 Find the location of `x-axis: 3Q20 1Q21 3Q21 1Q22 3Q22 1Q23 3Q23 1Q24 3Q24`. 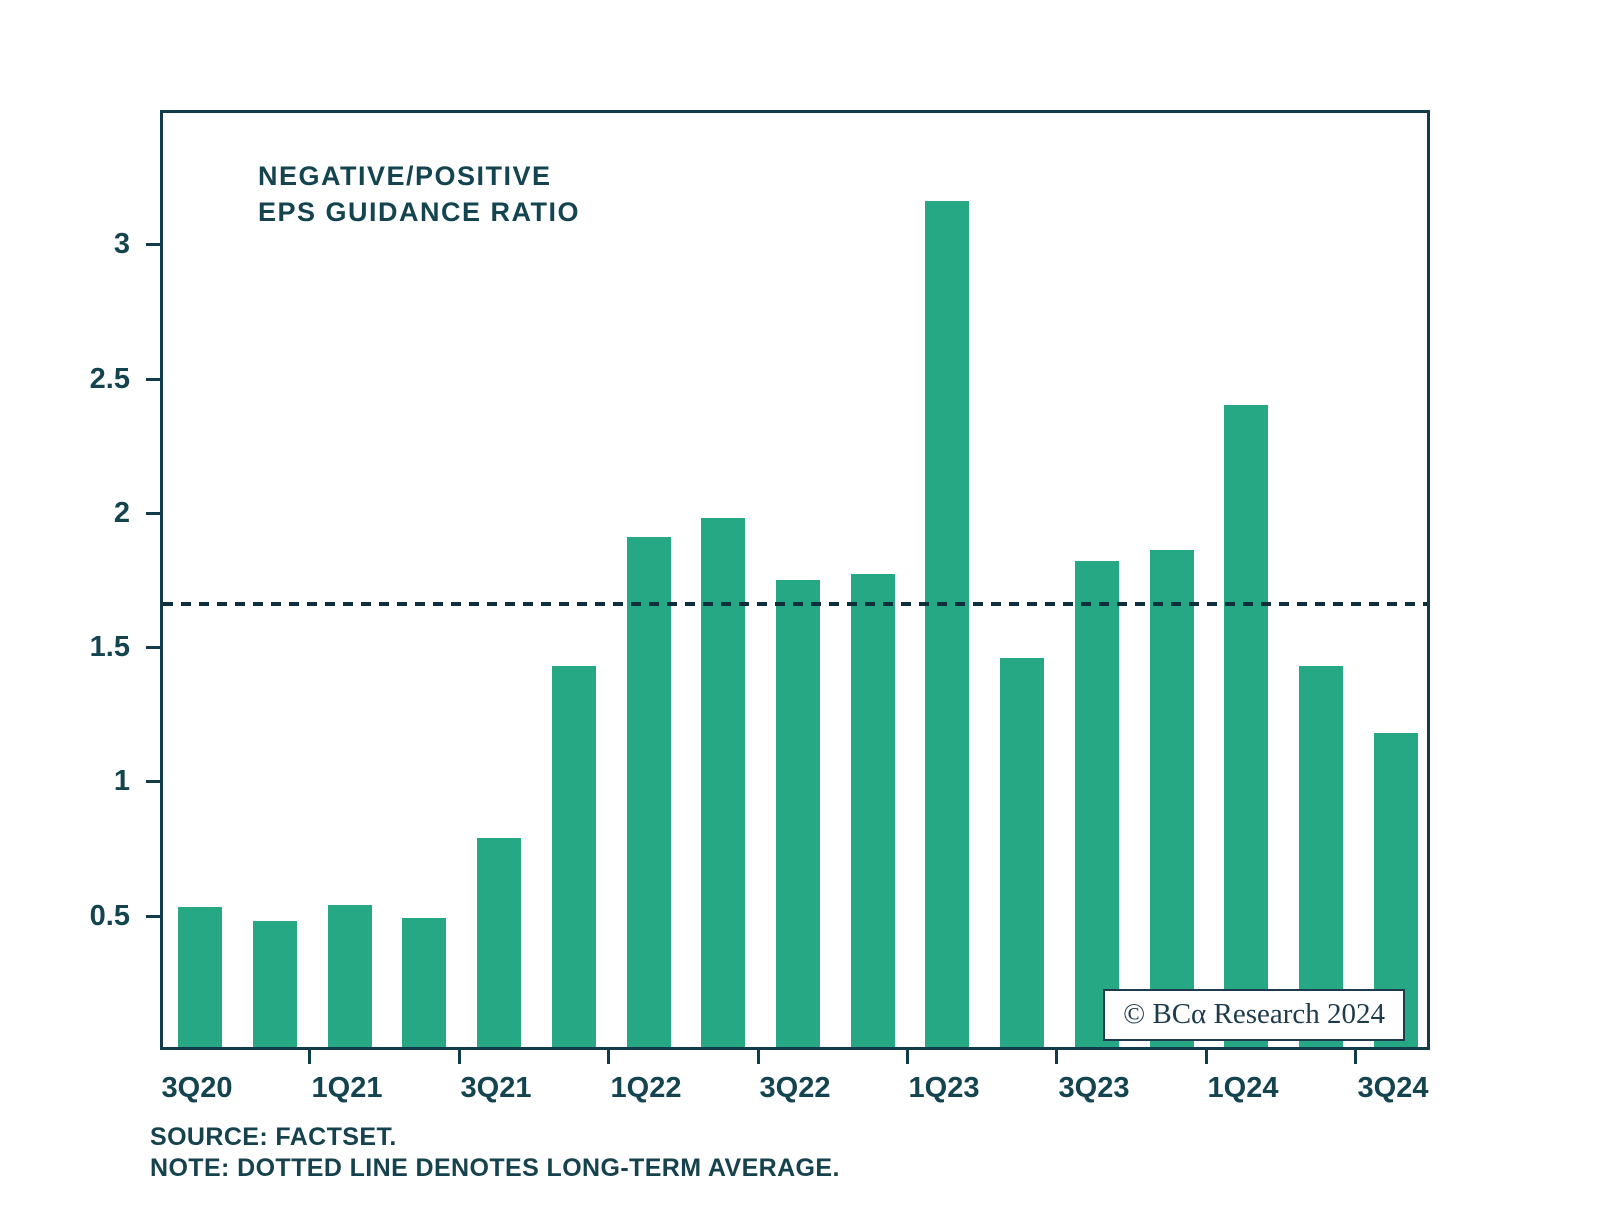

x-axis: 3Q20 1Q21 3Q21 1Q22 3Q22 1Q23 3Q23 1Q24 3Q24 is located at coordinates (795, 1085).